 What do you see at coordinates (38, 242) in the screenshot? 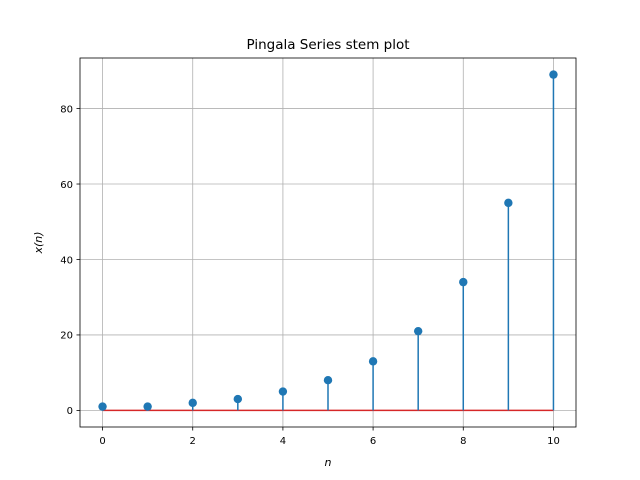
I see `y-axis-label: x(n)` at bounding box center [38, 242].